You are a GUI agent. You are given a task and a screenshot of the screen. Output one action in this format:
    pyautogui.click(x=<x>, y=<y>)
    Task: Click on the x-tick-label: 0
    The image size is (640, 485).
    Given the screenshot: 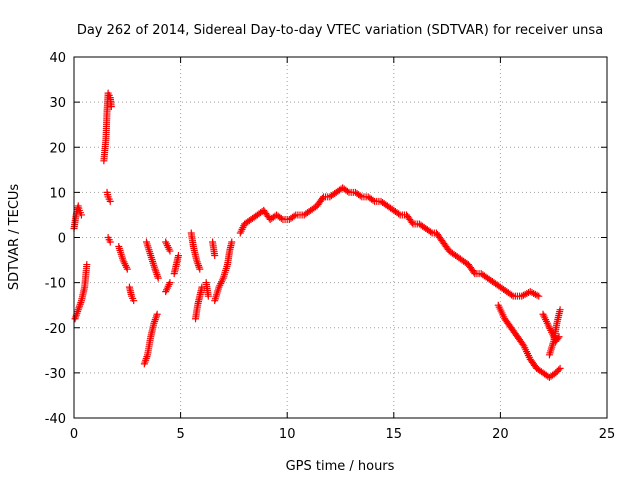 What is the action you would take?
    pyautogui.click(x=74, y=434)
    